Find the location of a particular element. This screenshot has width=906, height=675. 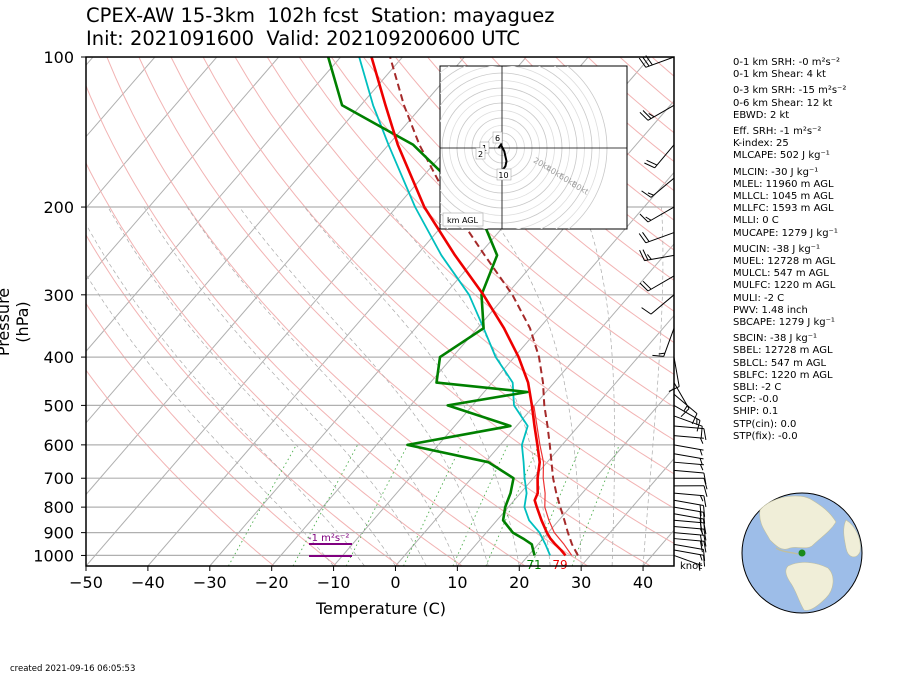

caribbean-islands is located at coordinates (787, 551).